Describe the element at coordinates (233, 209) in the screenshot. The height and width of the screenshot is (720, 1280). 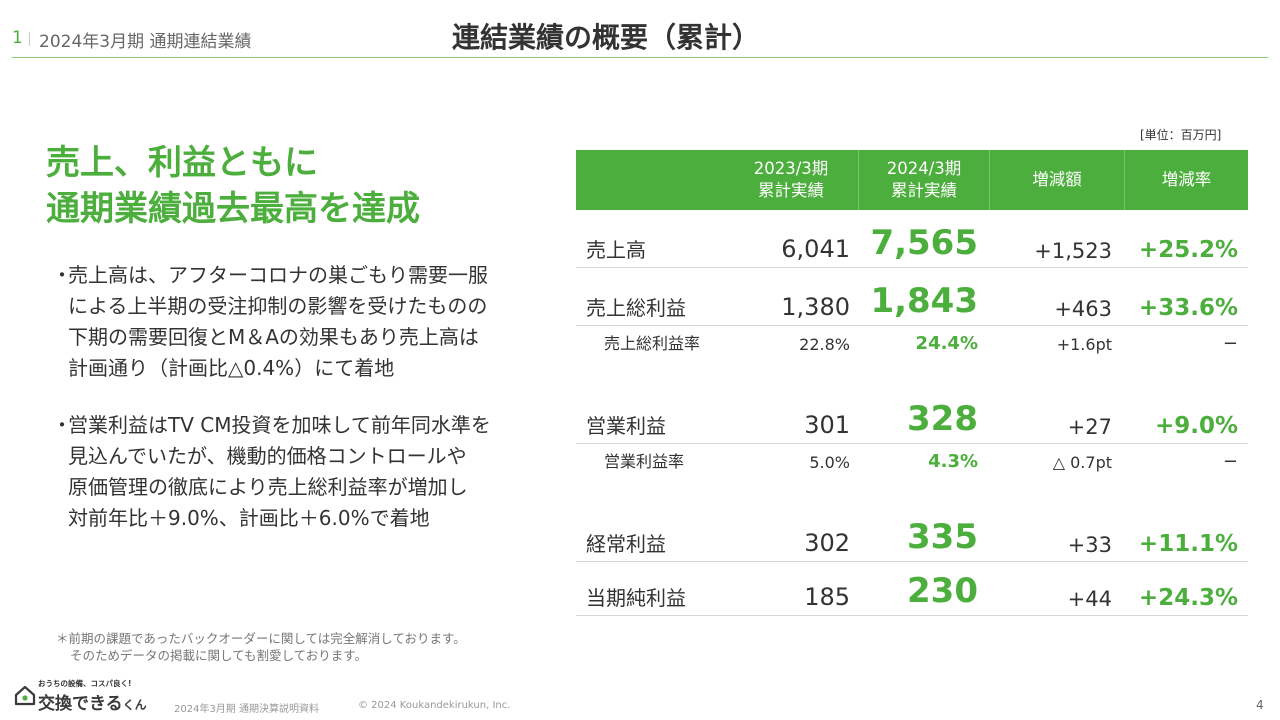
I see `headline-line-2: 通期業績過去最高を達成` at that location.